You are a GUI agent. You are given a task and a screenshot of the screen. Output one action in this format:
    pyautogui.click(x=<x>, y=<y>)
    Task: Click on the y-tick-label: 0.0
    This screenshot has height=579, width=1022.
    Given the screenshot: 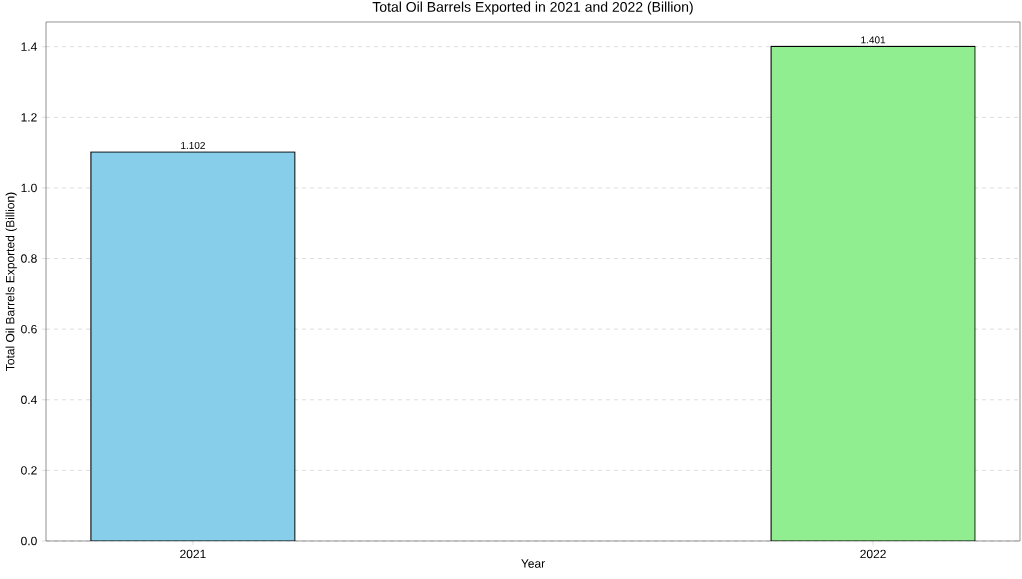 What is the action you would take?
    pyautogui.click(x=29, y=541)
    